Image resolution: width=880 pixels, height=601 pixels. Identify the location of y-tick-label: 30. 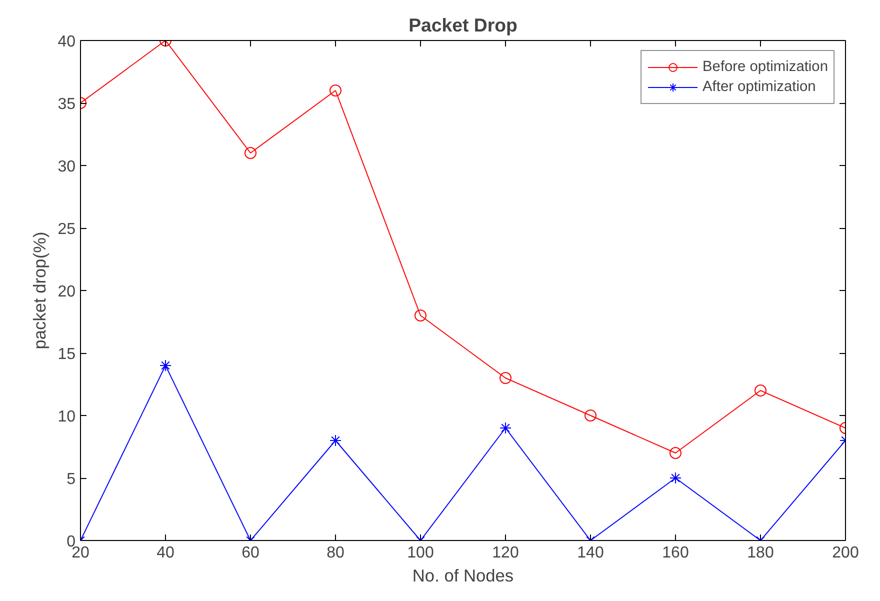
(67, 167).